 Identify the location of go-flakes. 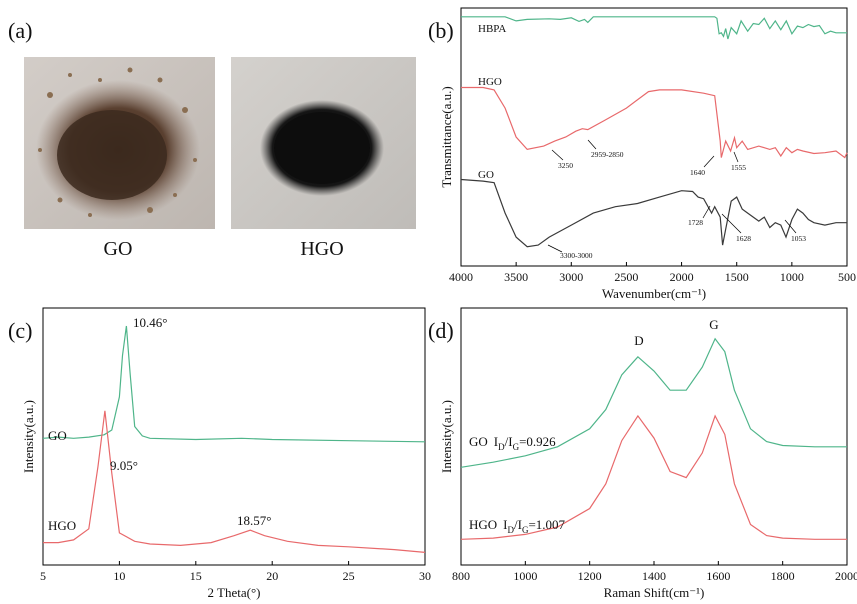
(117, 142).